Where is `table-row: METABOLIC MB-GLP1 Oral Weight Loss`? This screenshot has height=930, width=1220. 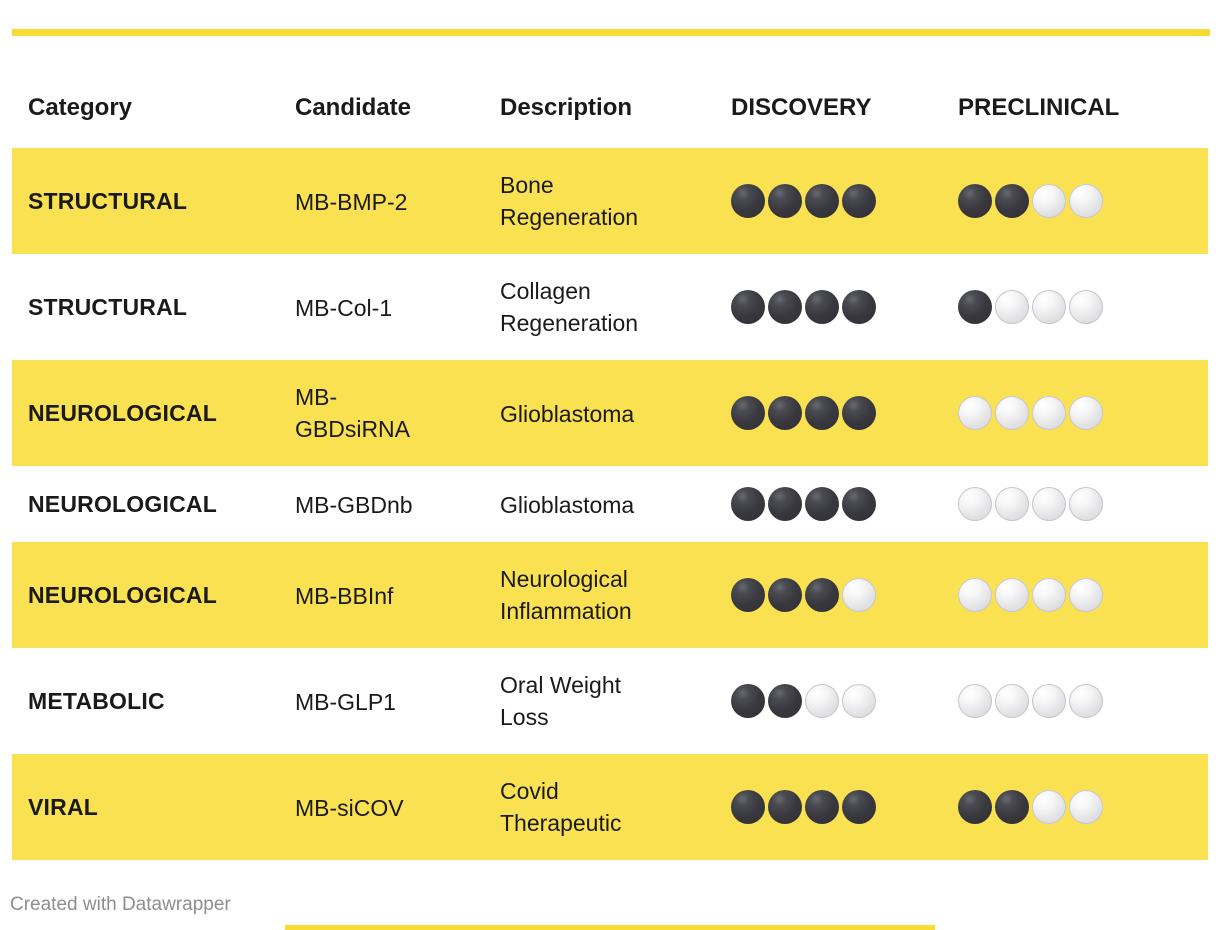 table-row: METABOLIC MB-GLP1 Oral Weight Loss is located at coordinates (610, 701).